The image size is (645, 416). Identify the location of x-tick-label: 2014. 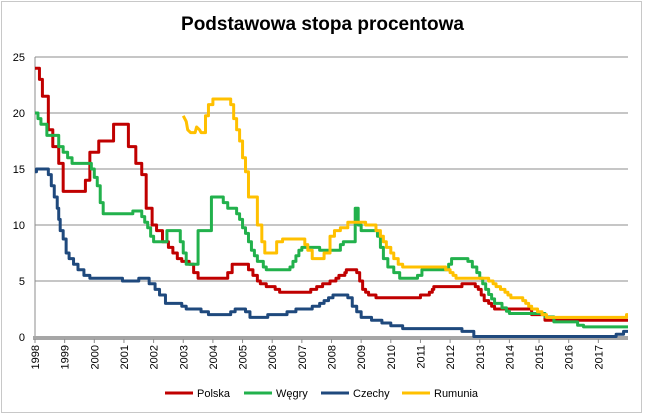
(510, 357).